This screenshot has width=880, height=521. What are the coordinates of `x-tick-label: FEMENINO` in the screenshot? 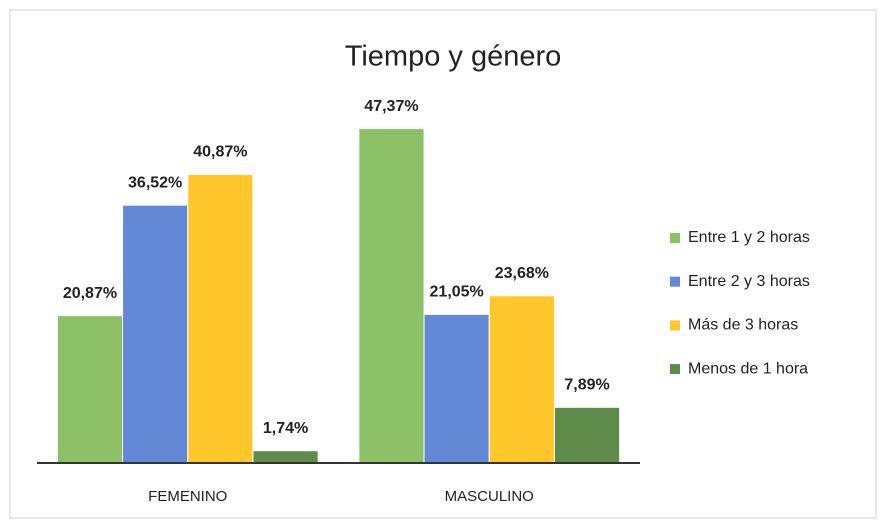 It's located at (187, 496).